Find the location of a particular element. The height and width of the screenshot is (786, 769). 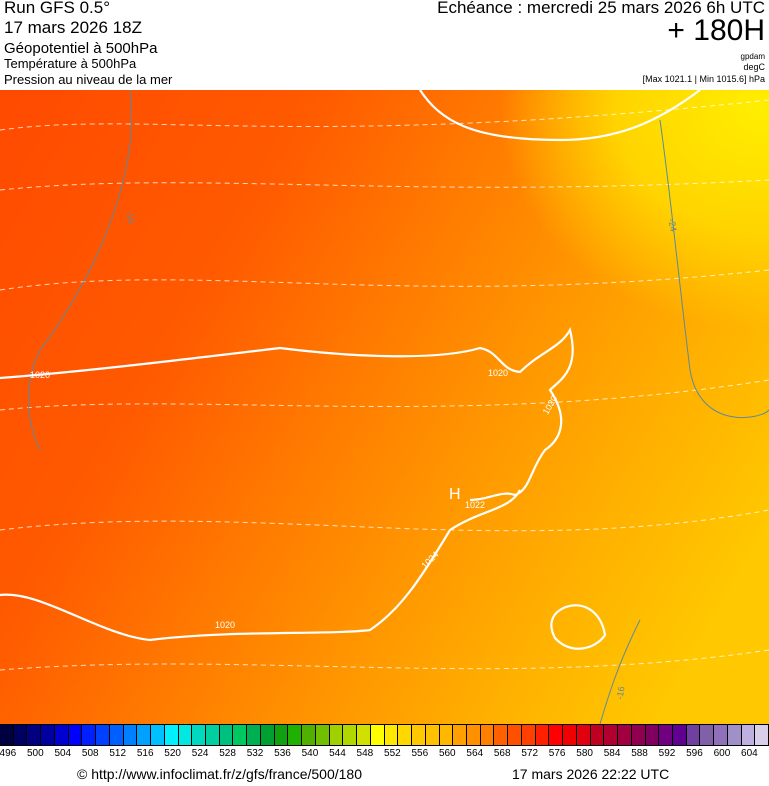

color-scale-label: 600 is located at coordinates (722, 753).